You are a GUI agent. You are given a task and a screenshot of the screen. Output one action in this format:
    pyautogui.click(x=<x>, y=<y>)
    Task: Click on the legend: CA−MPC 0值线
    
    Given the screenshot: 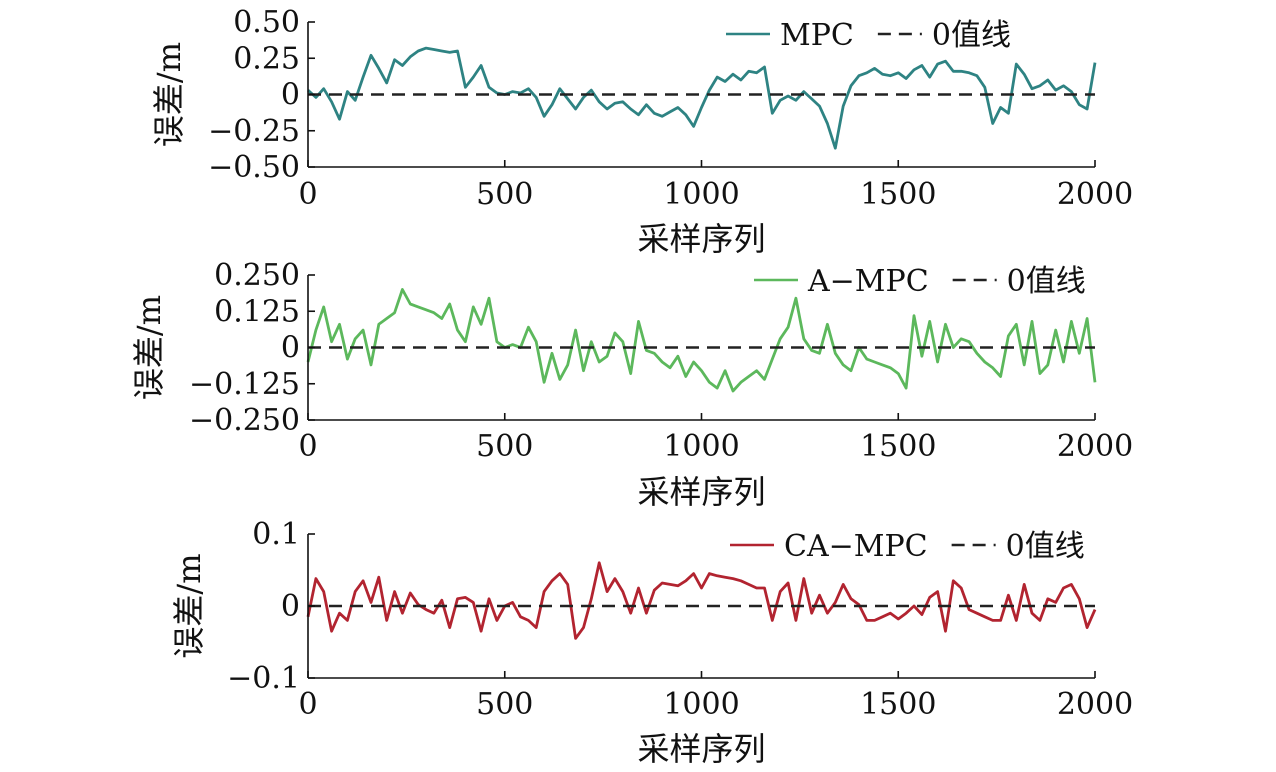 What is the action you would take?
    pyautogui.click(x=907, y=546)
    